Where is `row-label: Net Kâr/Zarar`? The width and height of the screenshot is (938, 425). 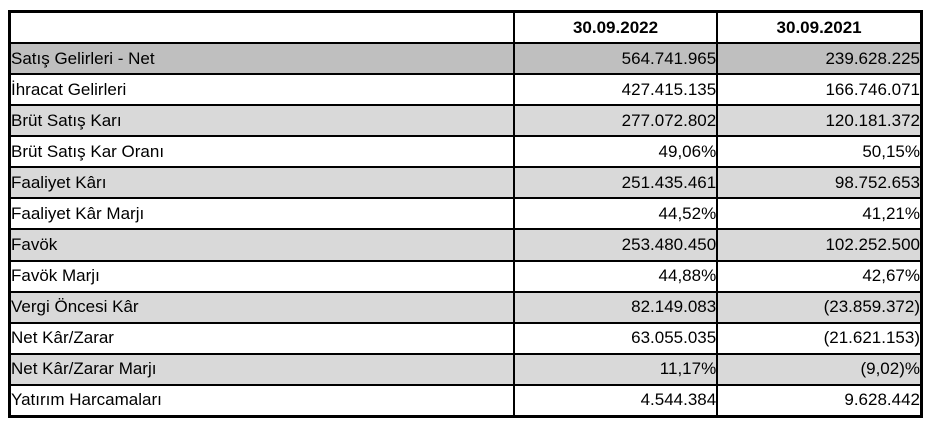 row-label: Net Kâr/Zarar is located at coordinates (261, 338).